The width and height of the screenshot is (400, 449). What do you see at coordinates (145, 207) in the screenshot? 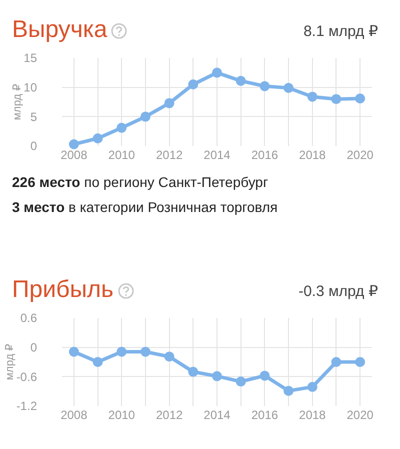
I see `text: 3 место в категории Розничная торговля` at bounding box center [145, 207].